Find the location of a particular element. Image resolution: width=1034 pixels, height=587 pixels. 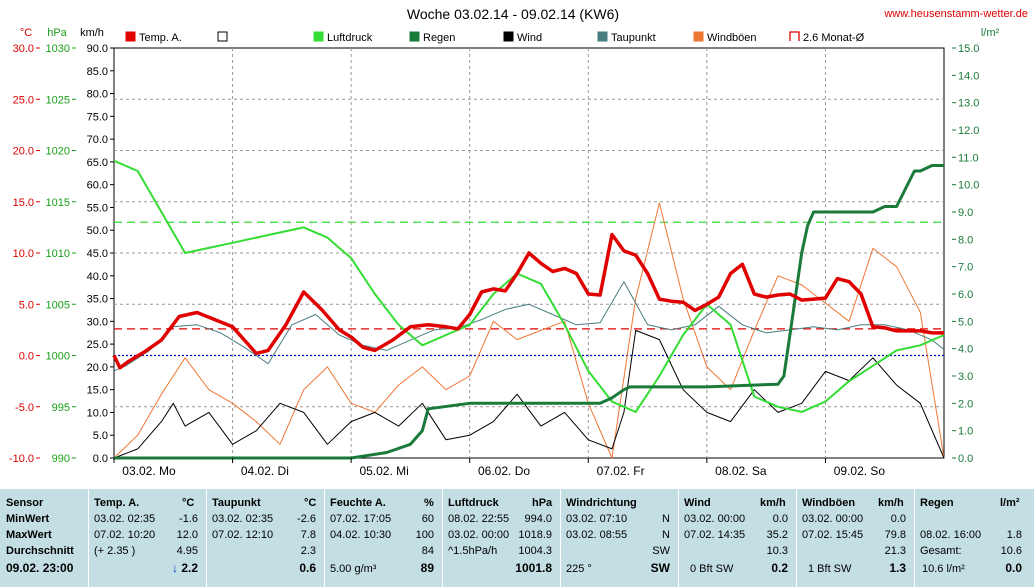

temp-axis-tick-label: -5.0 is located at coordinates (24, 408).